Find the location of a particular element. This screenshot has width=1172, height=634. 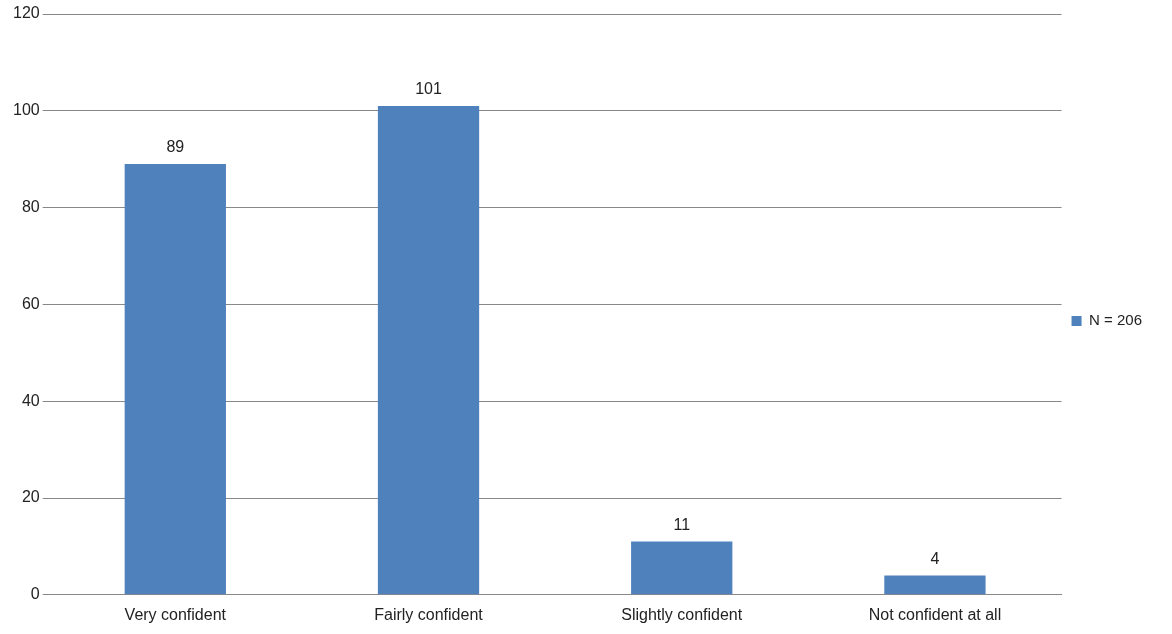

data-label: 4 is located at coordinates (935, 558).